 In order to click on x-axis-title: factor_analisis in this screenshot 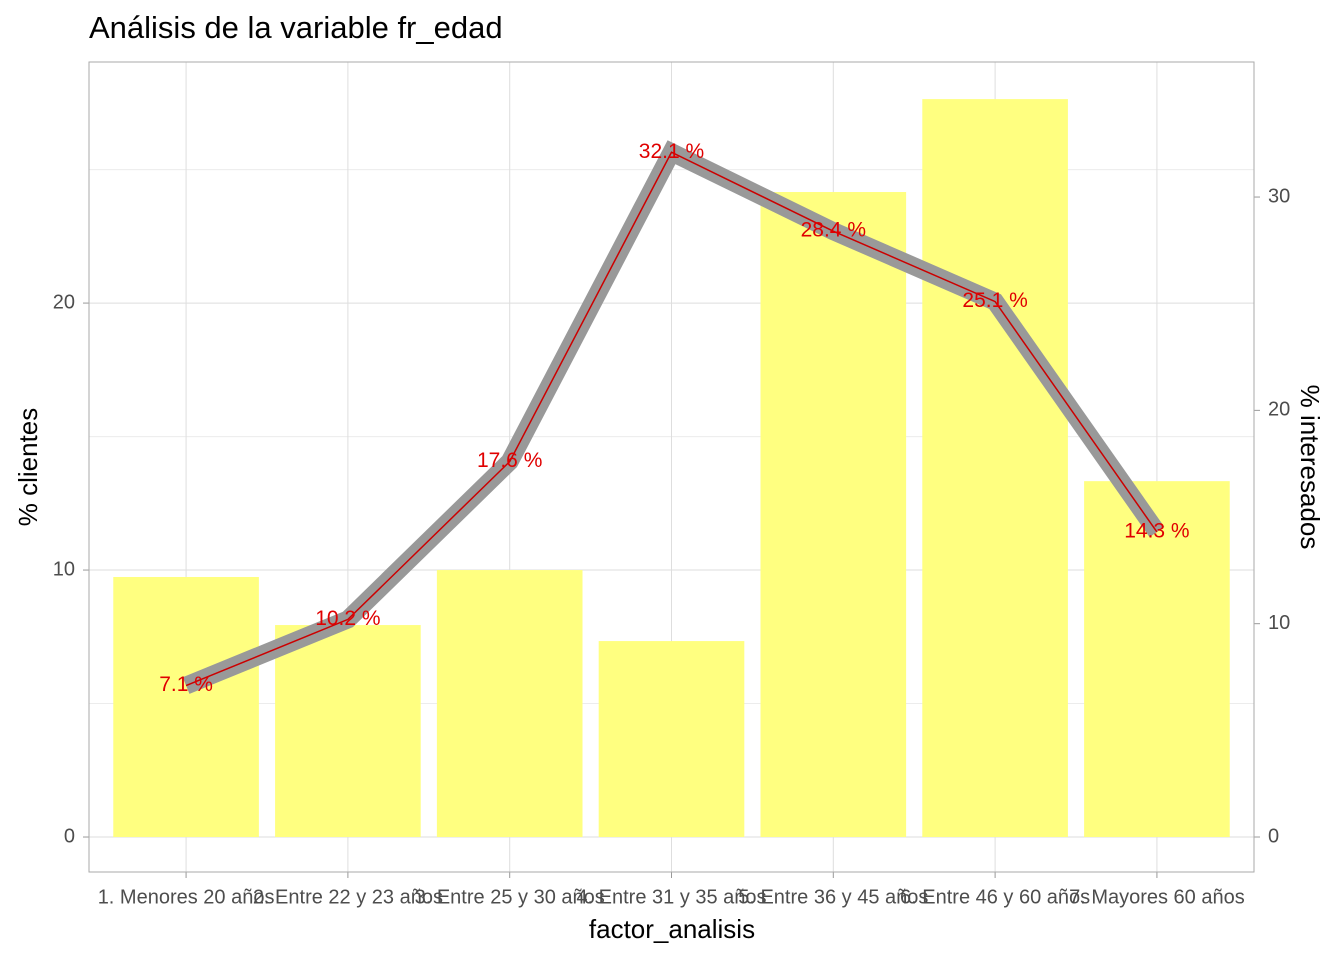, I will do `click(672, 929)`.